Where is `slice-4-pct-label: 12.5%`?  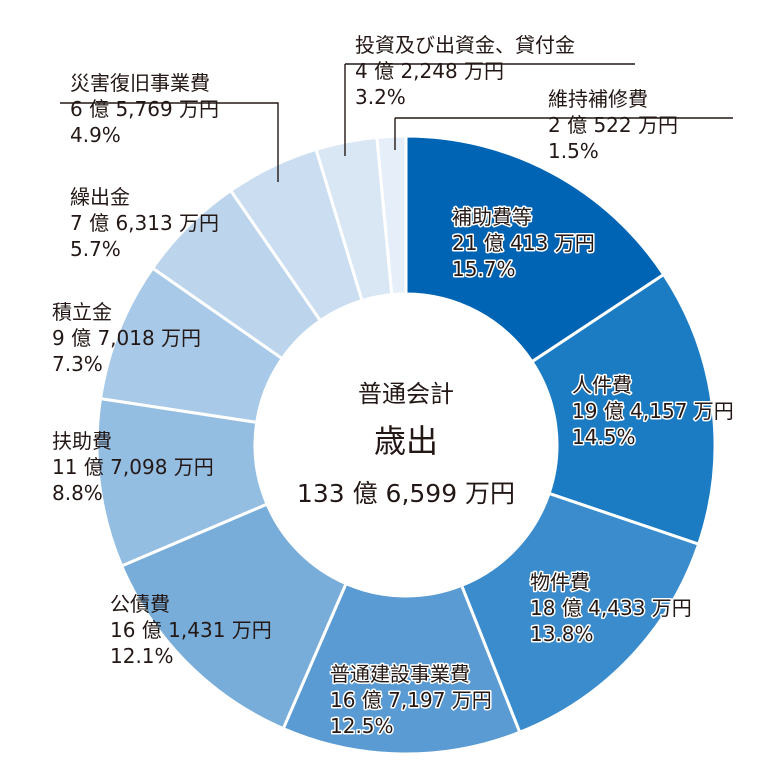 slice-4-pct-label: 12.5% is located at coordinates (362, 726).